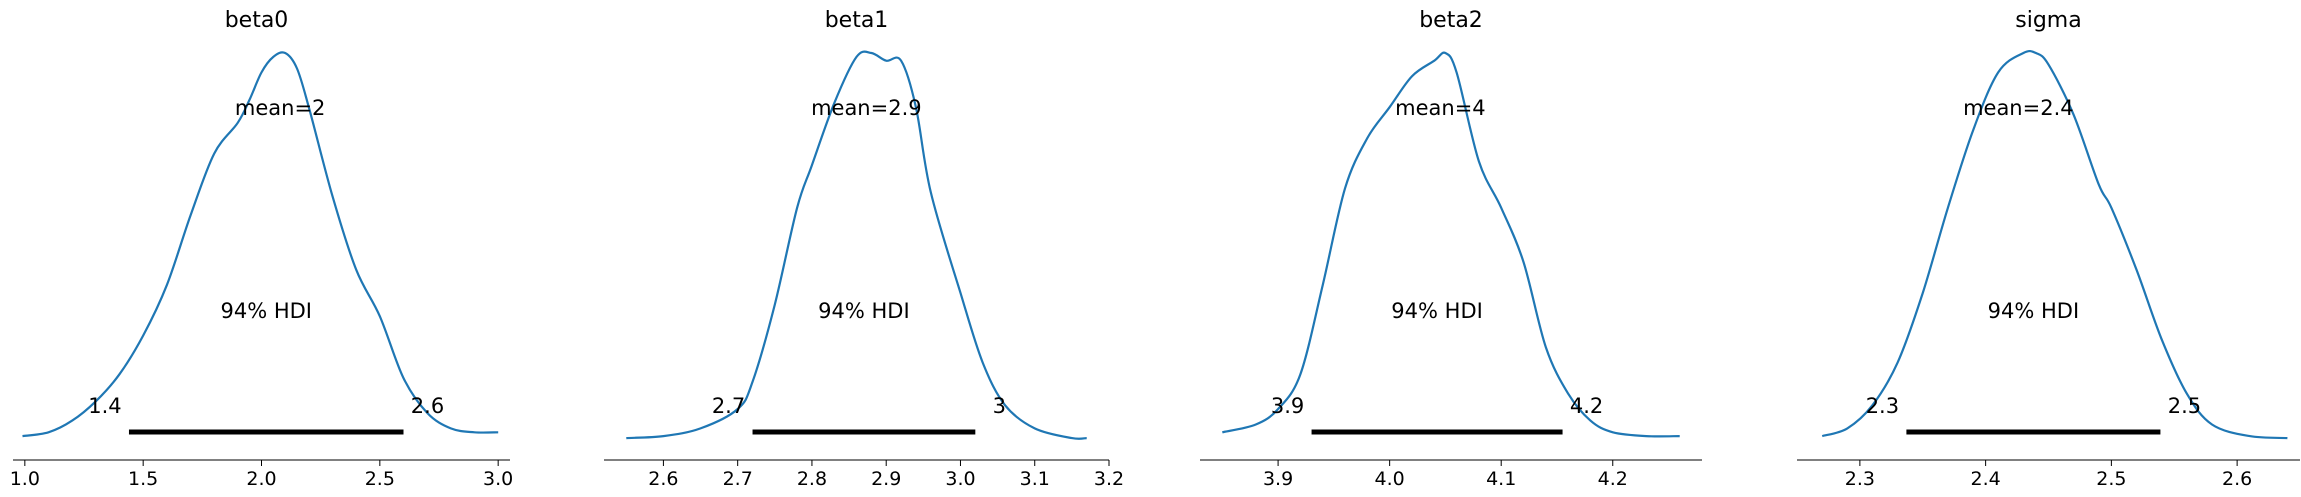 This screenshot has width=2301, height=497. What do you see at coordinates (728, 406) in the screenshot?
I see `hdi-low-label: 2.7` at bounding box center [728, 406].